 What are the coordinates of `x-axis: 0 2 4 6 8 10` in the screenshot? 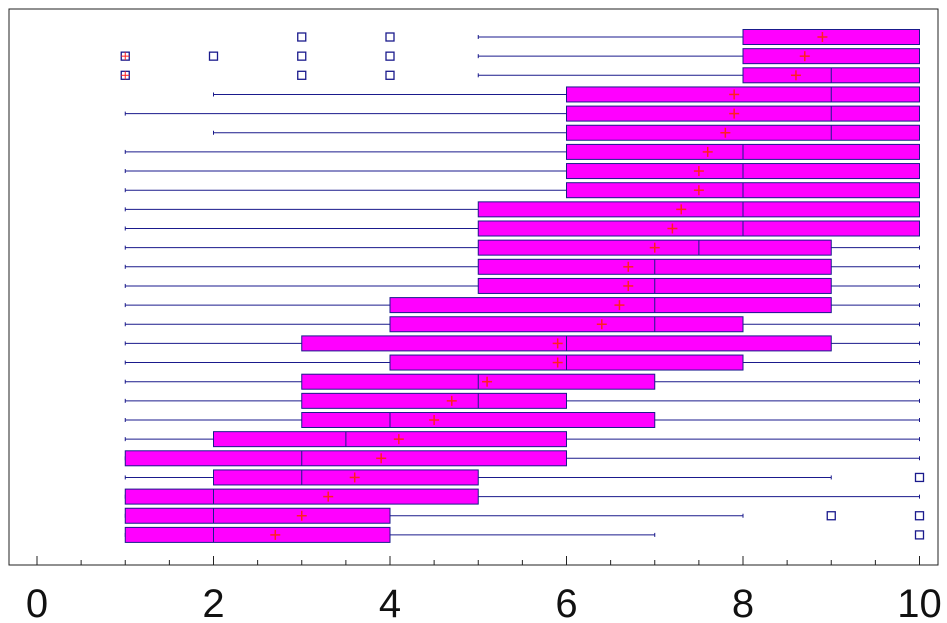 It's located at (484, 589).